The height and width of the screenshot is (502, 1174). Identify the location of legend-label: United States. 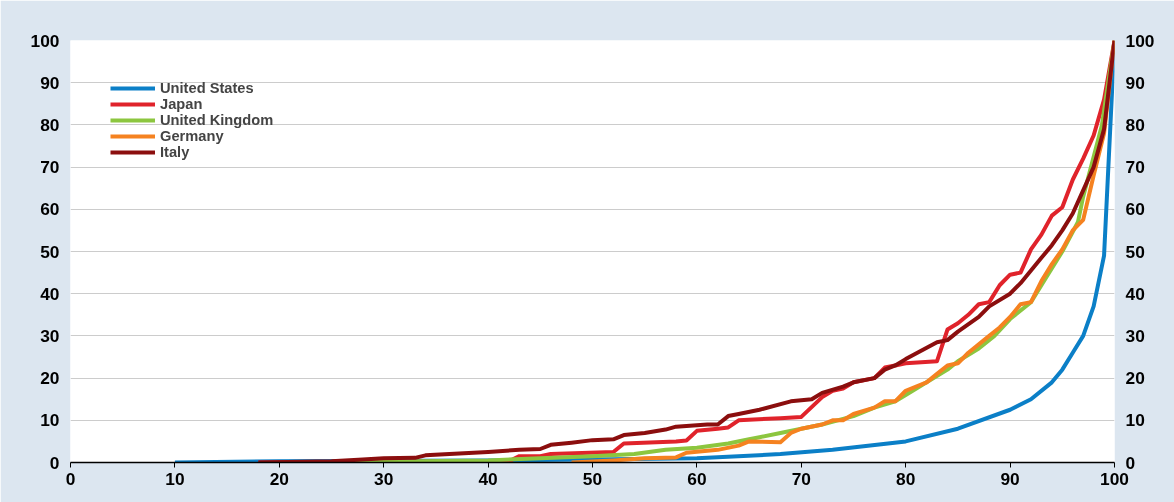
(207, 88).